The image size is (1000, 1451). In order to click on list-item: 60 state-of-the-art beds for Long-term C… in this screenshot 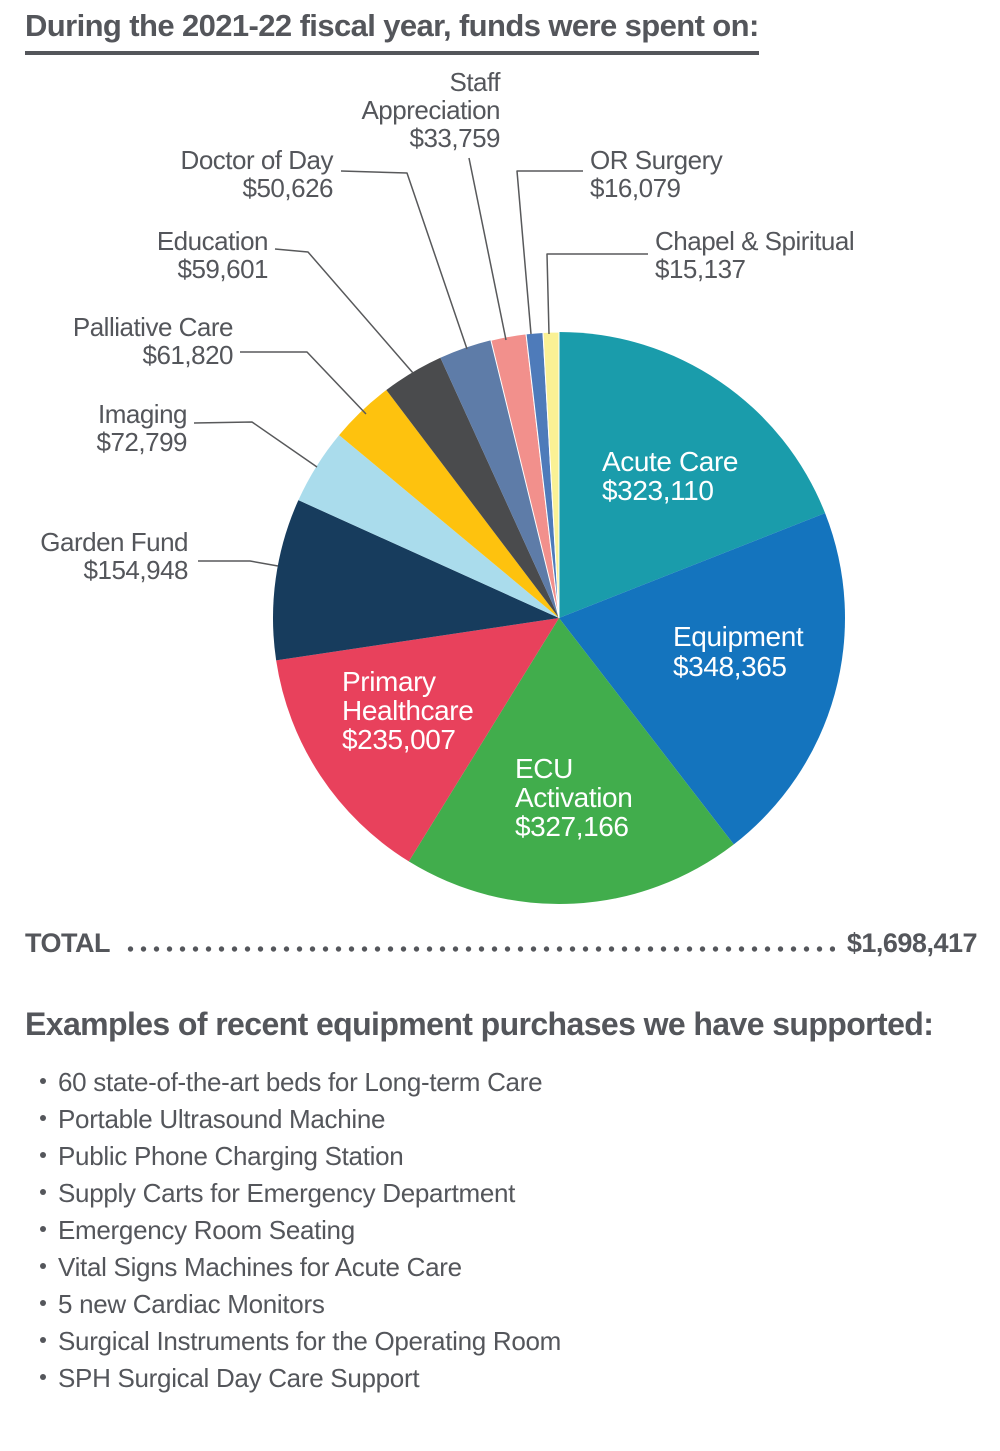, I will do `click(506, 1082)`.